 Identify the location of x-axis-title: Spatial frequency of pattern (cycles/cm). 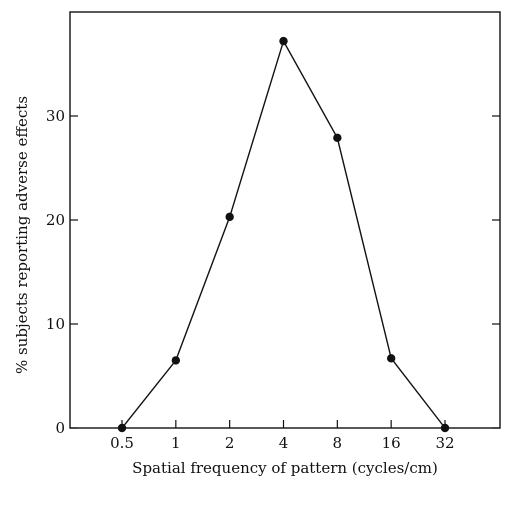
(285, 468).